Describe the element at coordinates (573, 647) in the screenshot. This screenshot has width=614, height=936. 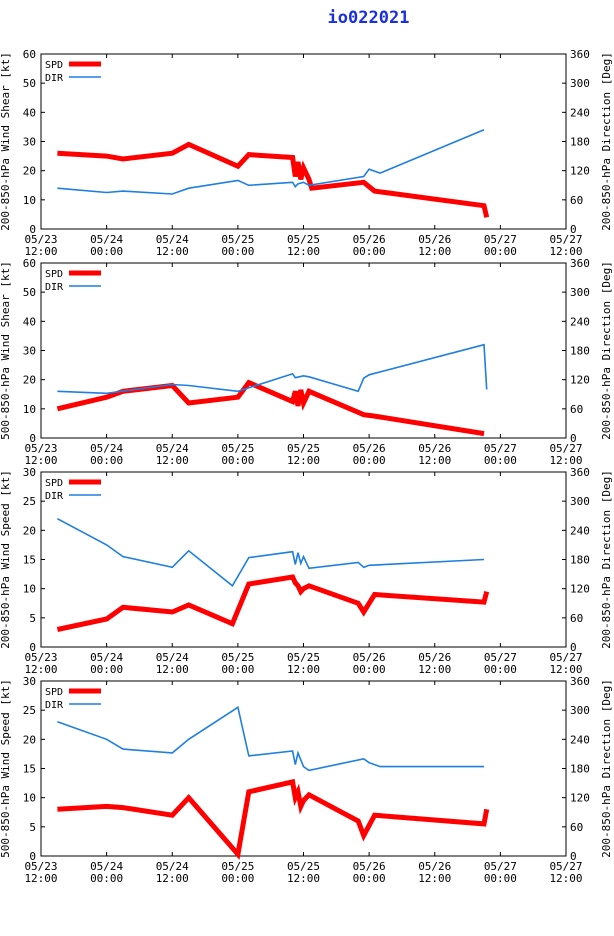
I see `y-right-tick-label: 0` at that location.